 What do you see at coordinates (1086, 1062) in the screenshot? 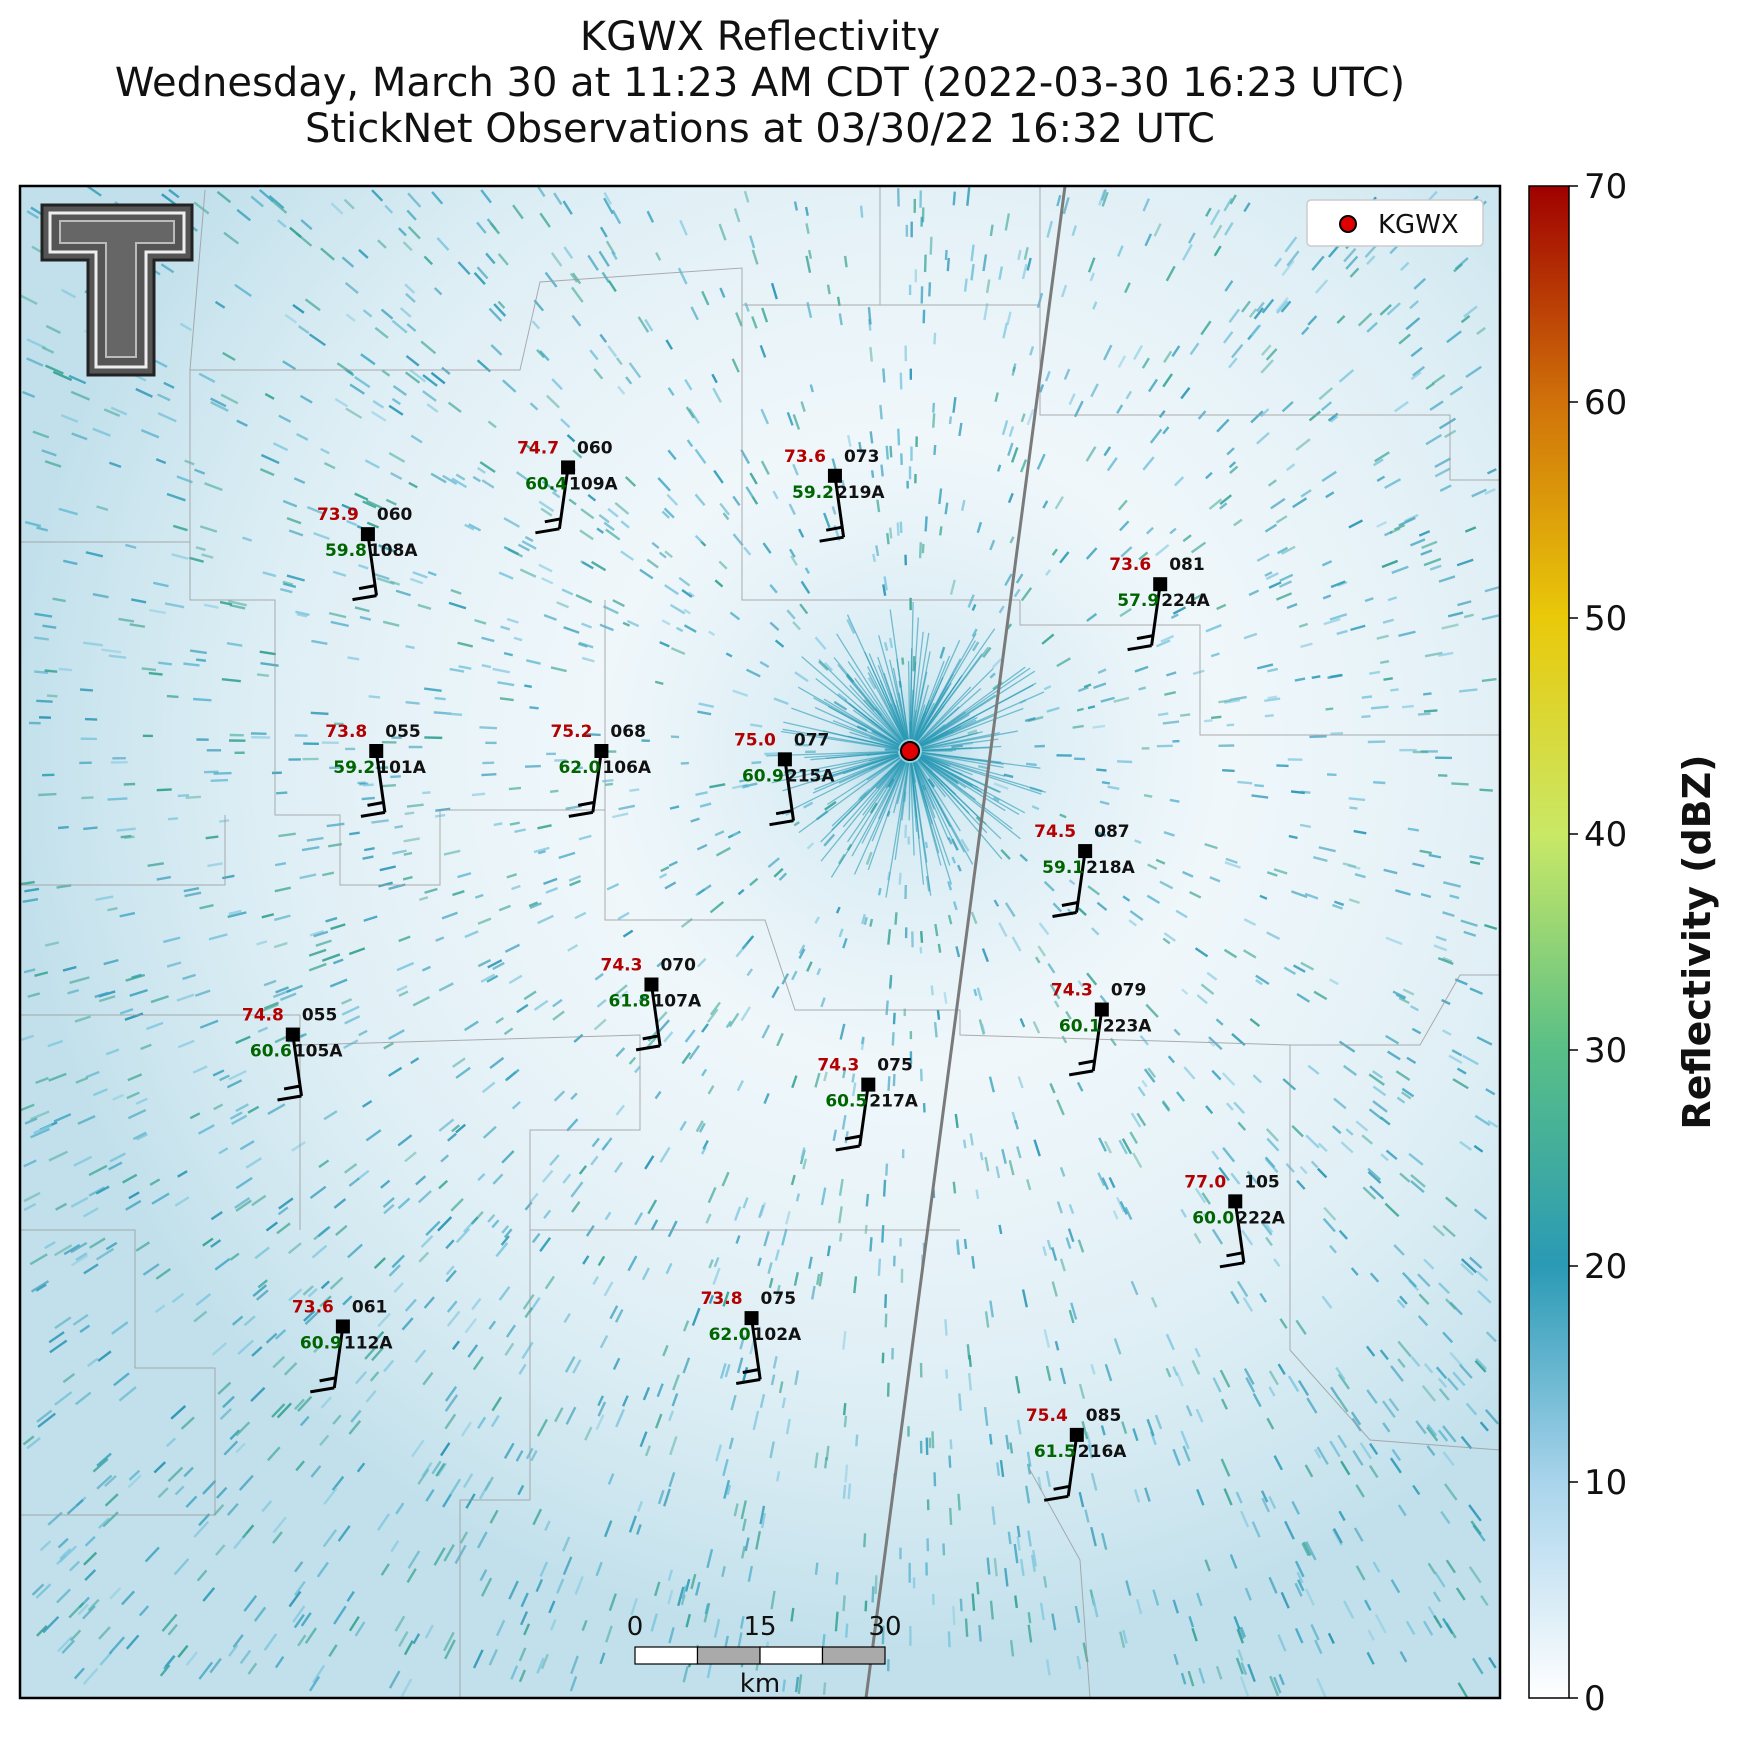
I see `wind-barb-flag` at bounding box center [1086, 1062].